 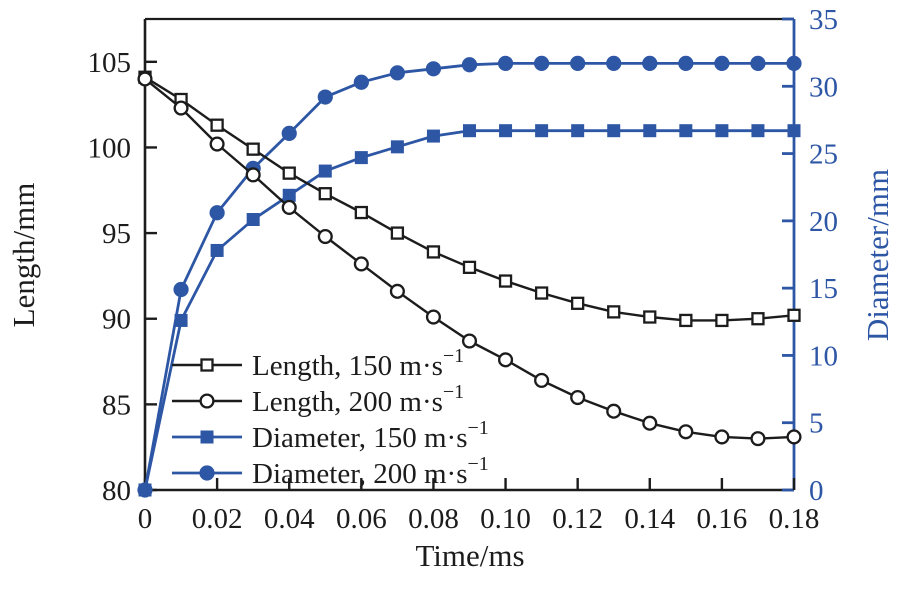 What do you see at coordinates (816, 491) in the screenshot?
I see `right-y-tick-label: 0` at bounding box center [816, 491].